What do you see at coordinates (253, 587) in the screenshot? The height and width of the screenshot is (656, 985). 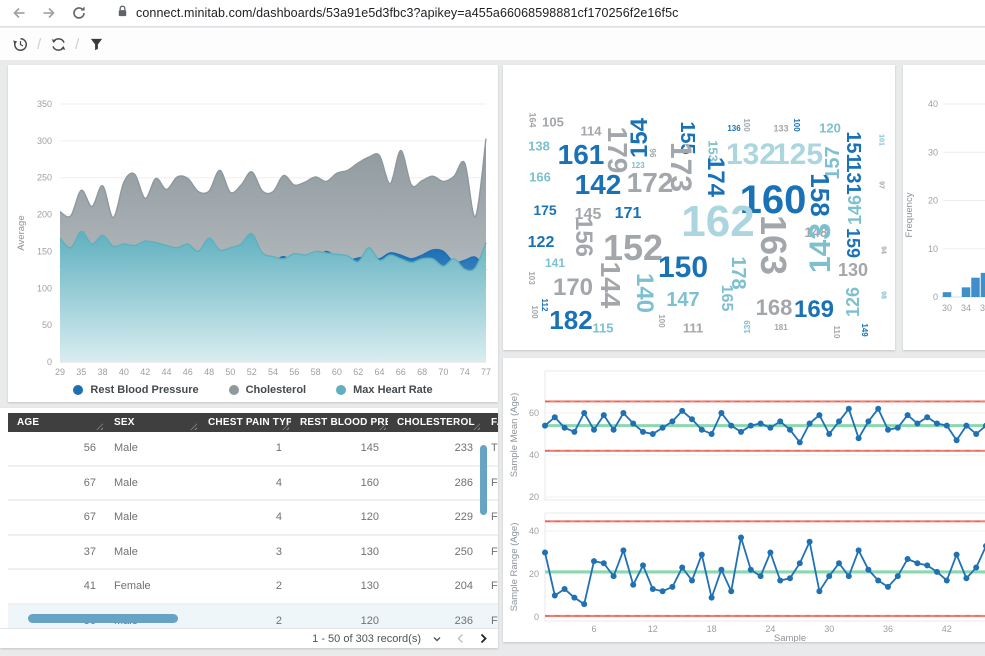 I see `table-row: 41 Female 2 130 204 False` at bounding box center [253, 587].